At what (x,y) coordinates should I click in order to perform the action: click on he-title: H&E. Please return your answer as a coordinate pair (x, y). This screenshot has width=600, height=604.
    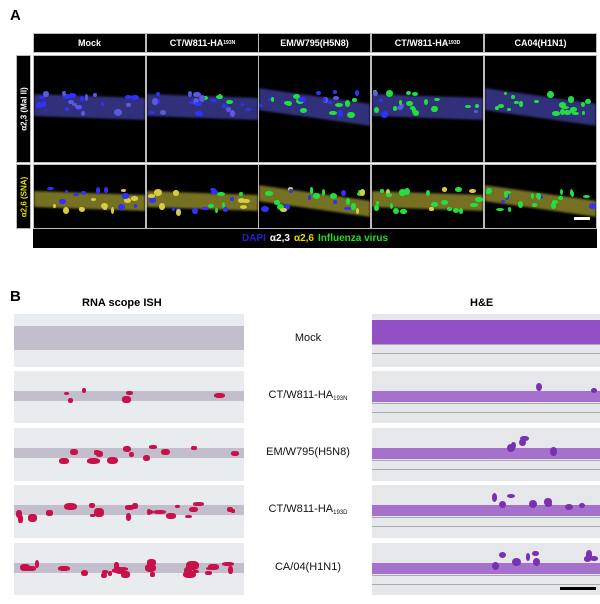
    Looking at the image, I should click on (482, 303).